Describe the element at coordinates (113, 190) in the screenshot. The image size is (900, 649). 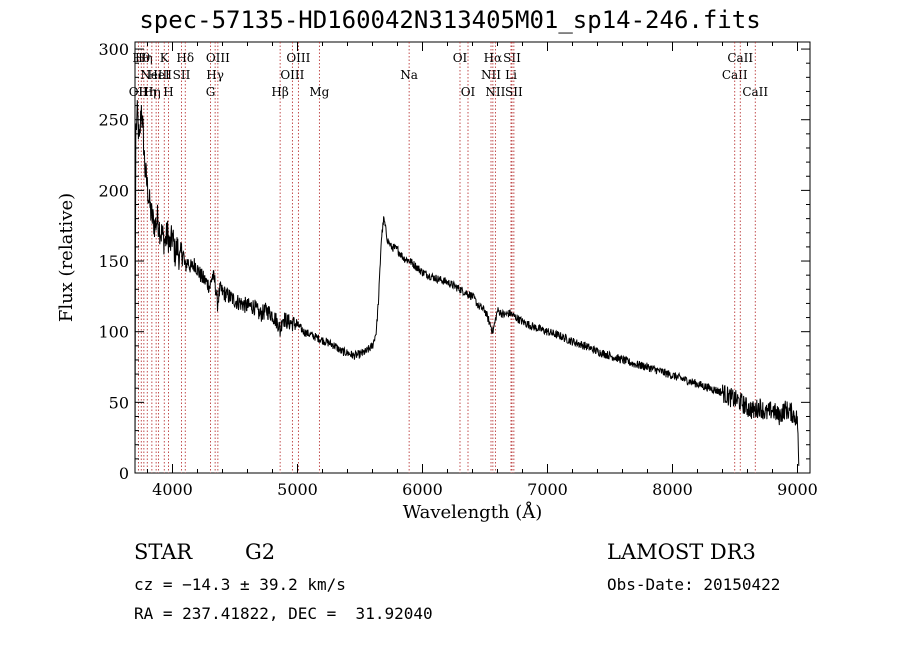
I see `y-tick-label-4: 200` at that location.